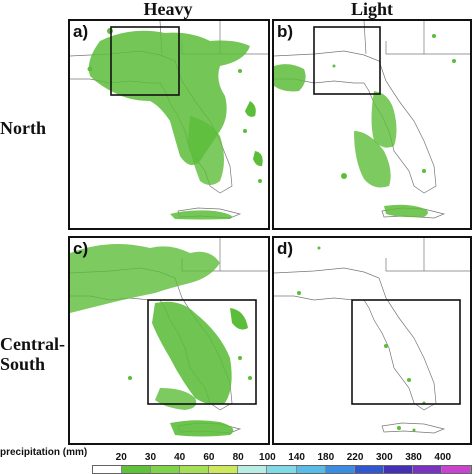 The height and width of the screenshot is (474, 474). What do you see at coordinates (44, 452) in the screenshot?
I see `legend-title: precipitation (mm)` at bounding box center [44, 452].